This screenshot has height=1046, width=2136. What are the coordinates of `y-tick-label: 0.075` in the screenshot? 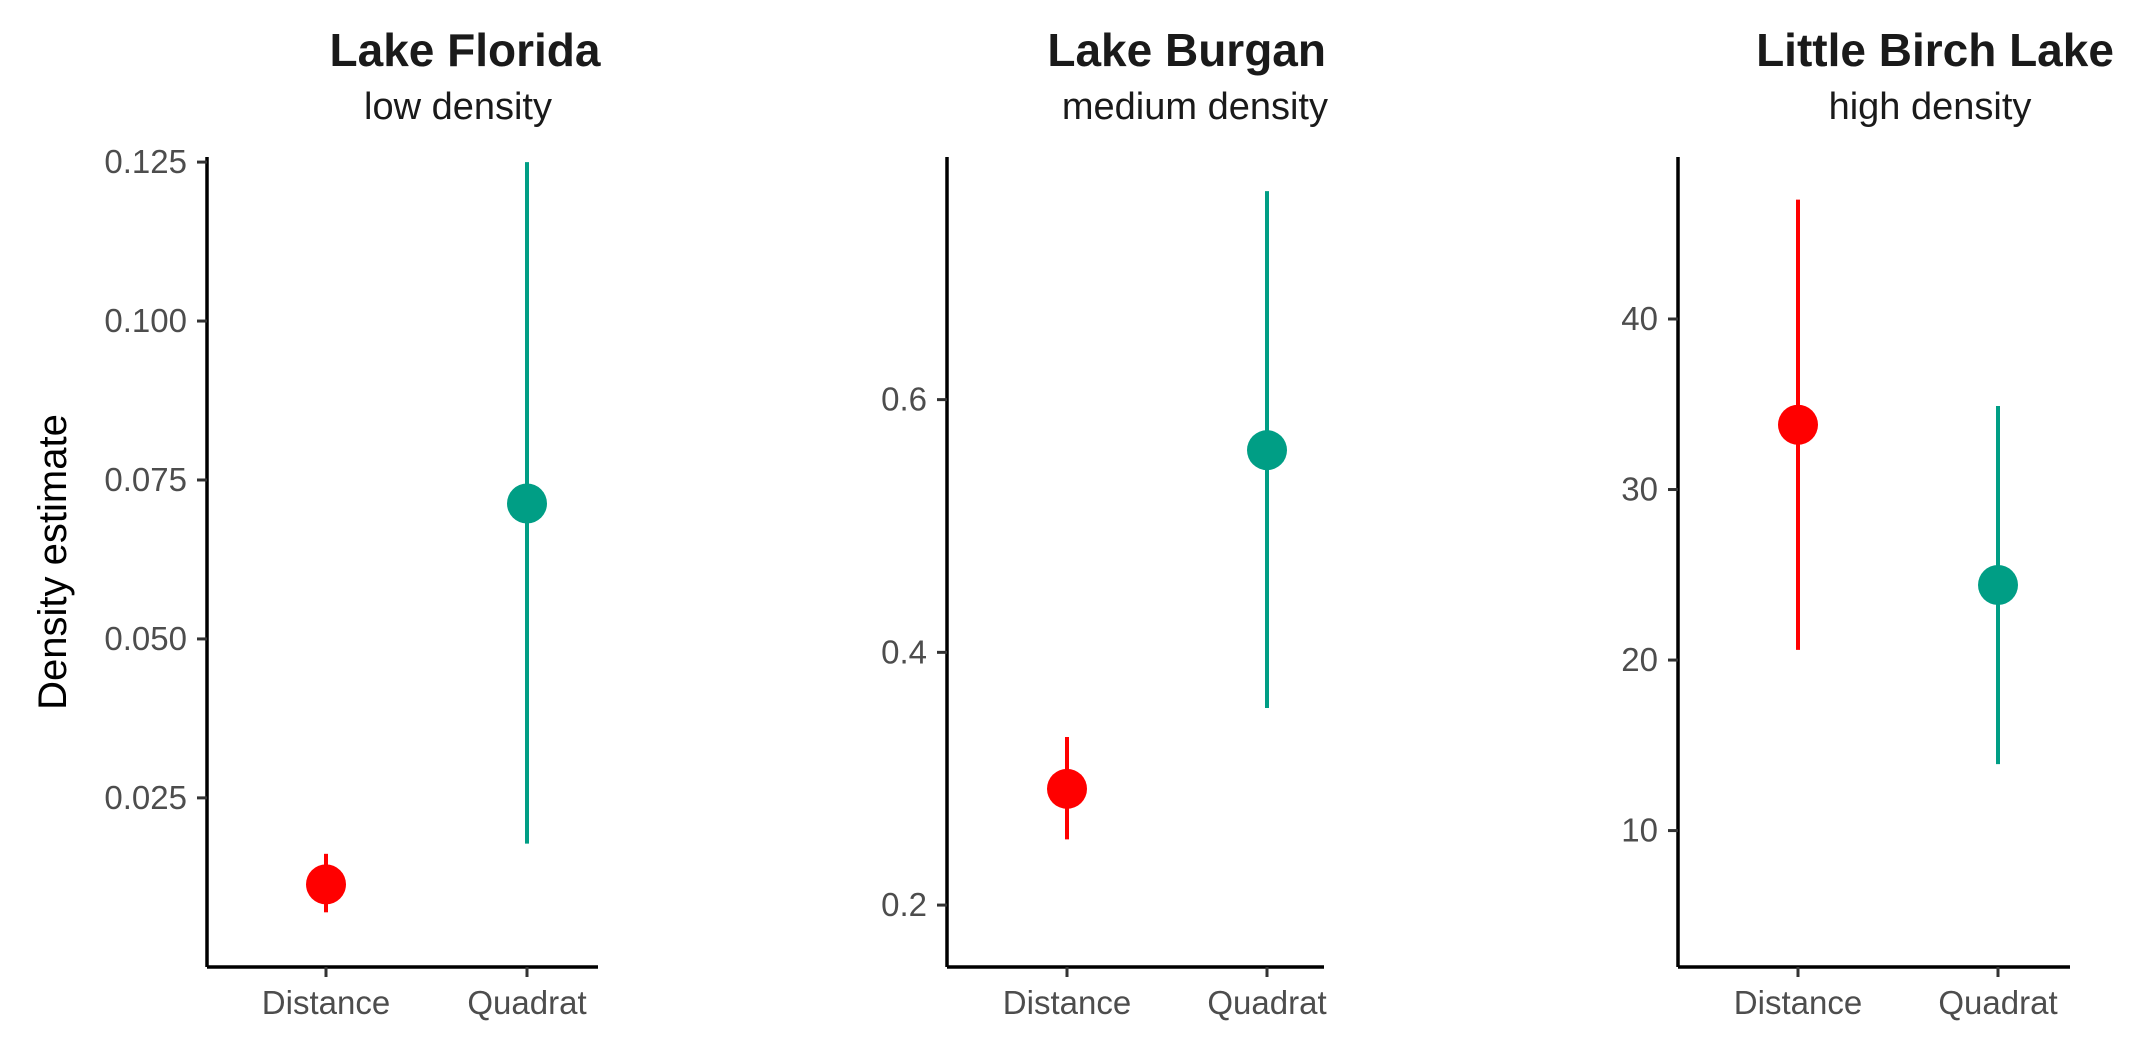 It's located at (145, 479).